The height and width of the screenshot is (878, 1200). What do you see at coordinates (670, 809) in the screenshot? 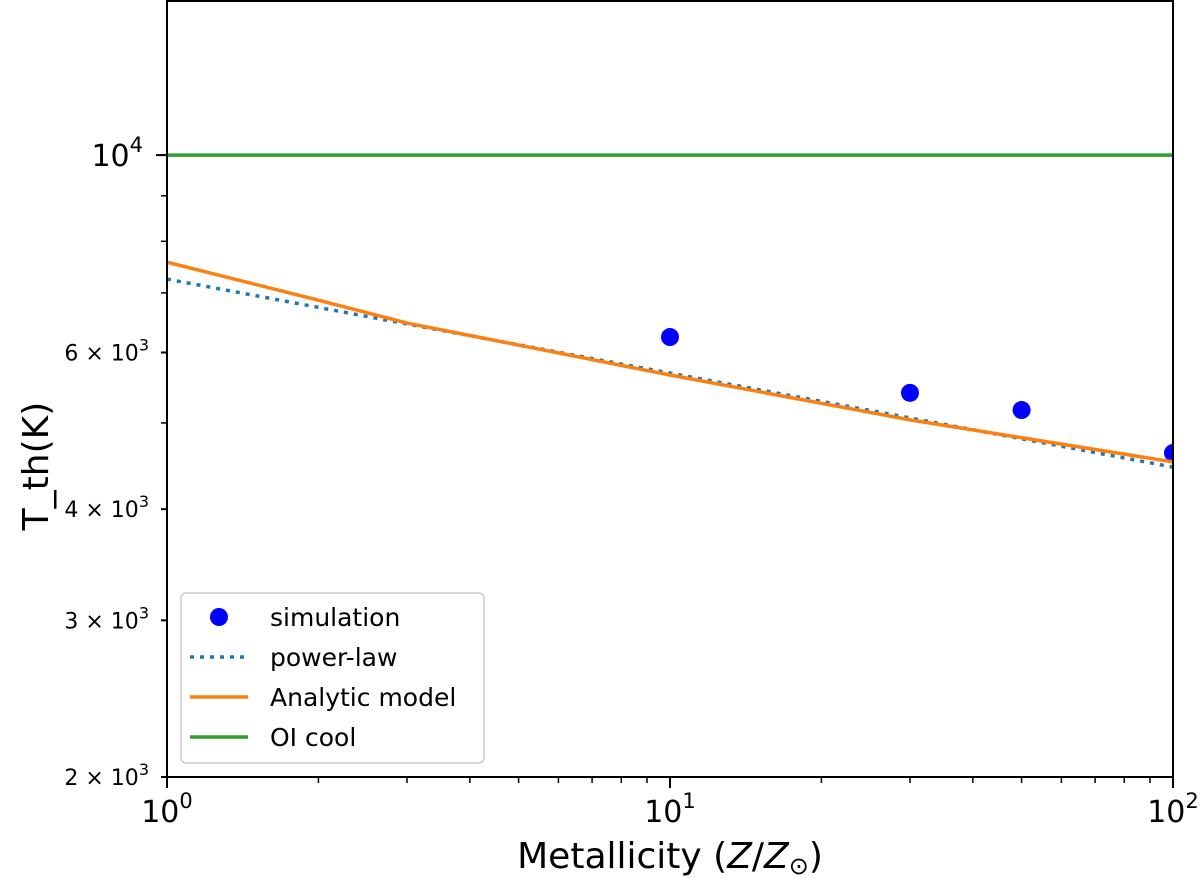
I see `x-tick-label: 10¹` at bounding box center [670, 809].